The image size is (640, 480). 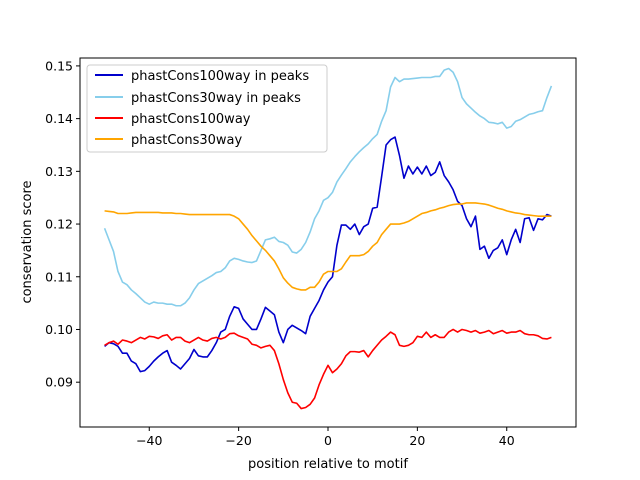 What do you see at coordinates (59, 118) in the screenshot?
I see `y-tick-label: 0.14` at bounding box center [59, 118].